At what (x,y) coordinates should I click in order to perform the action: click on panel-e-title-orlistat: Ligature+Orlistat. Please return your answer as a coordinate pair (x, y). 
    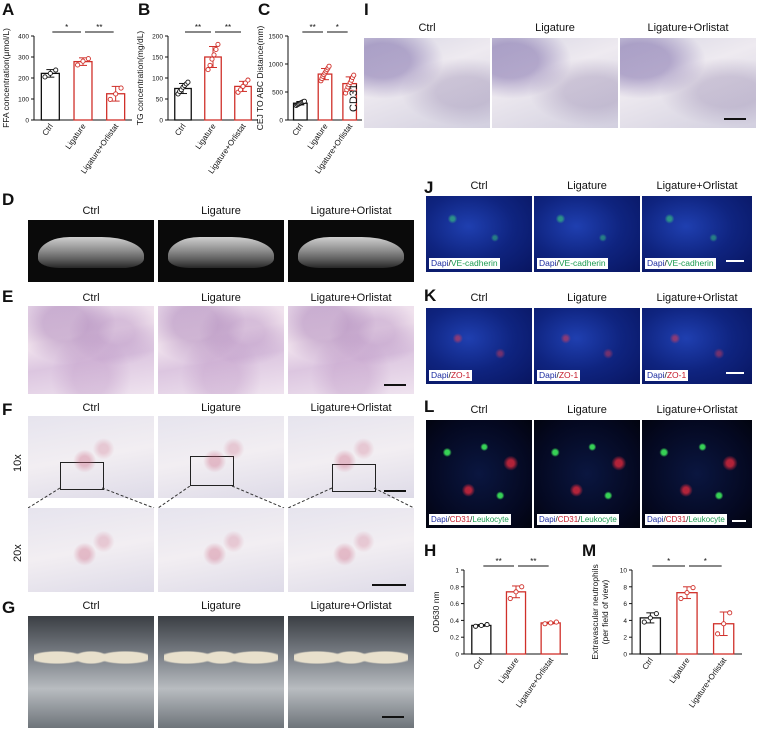
    Looking at the image, I should click on (351, 298).